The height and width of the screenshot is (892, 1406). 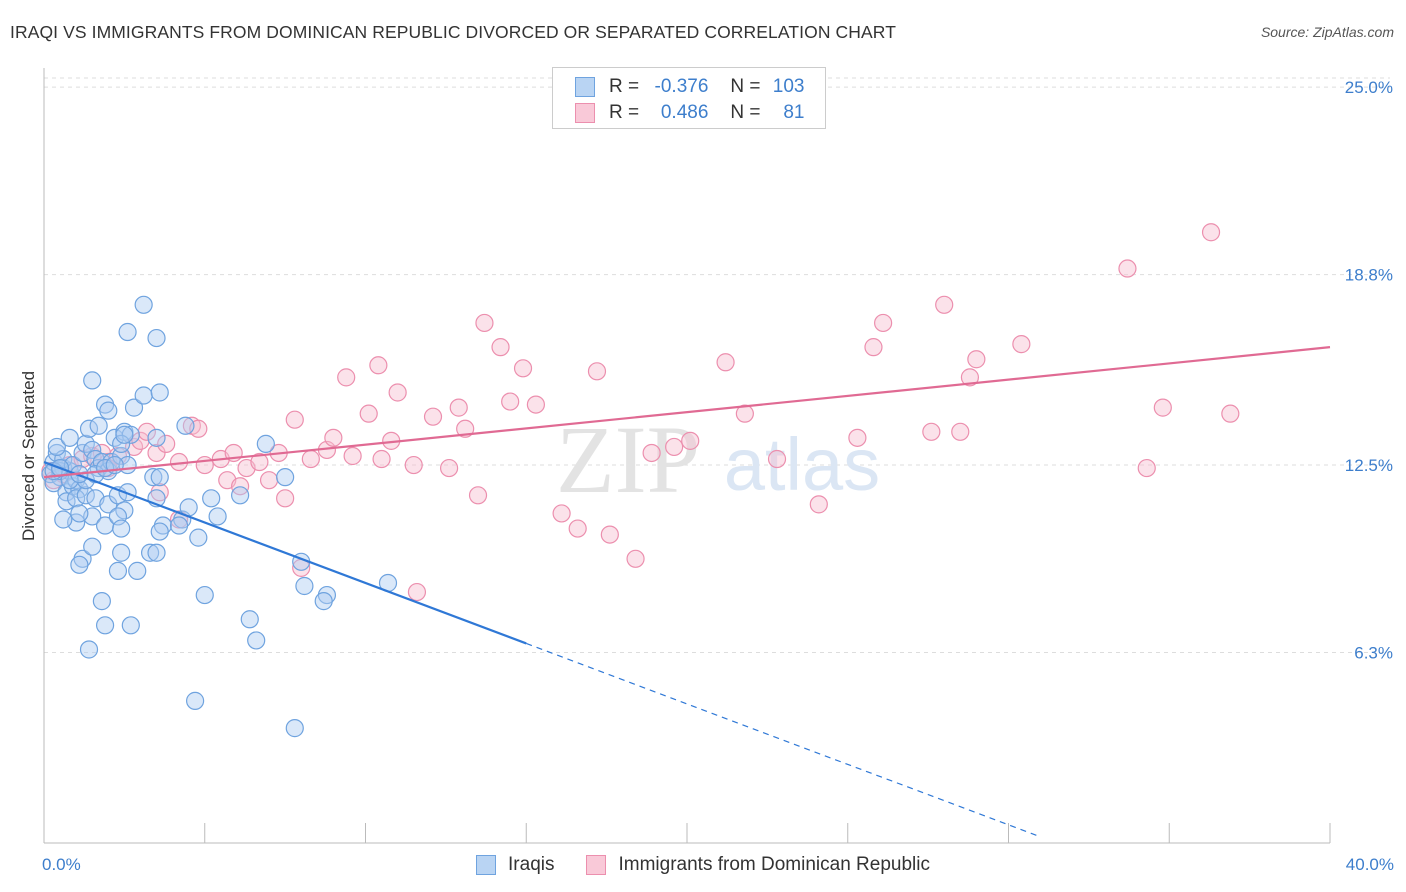 What do you see at coordinates (61, 864) in the screenshot?
I see `x-tick-label: 0.0%` at bounding box center [61, 864].